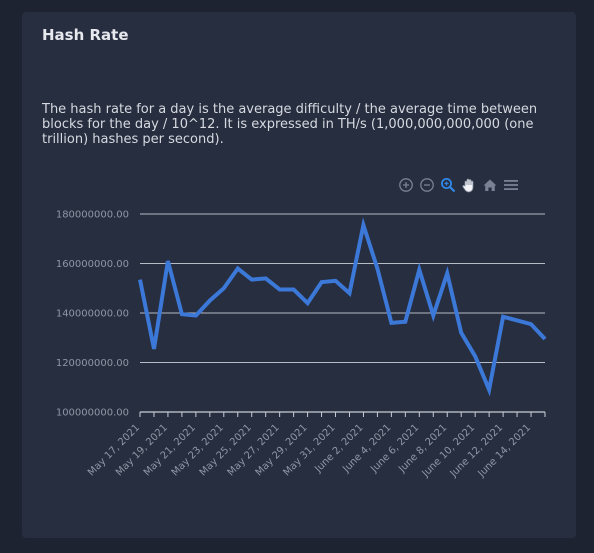 The height and width of the screenshot is (553, 594). Describe the element at coordinates (469, 185) in the screenshot. I see `pan-hand-icon` at that location.